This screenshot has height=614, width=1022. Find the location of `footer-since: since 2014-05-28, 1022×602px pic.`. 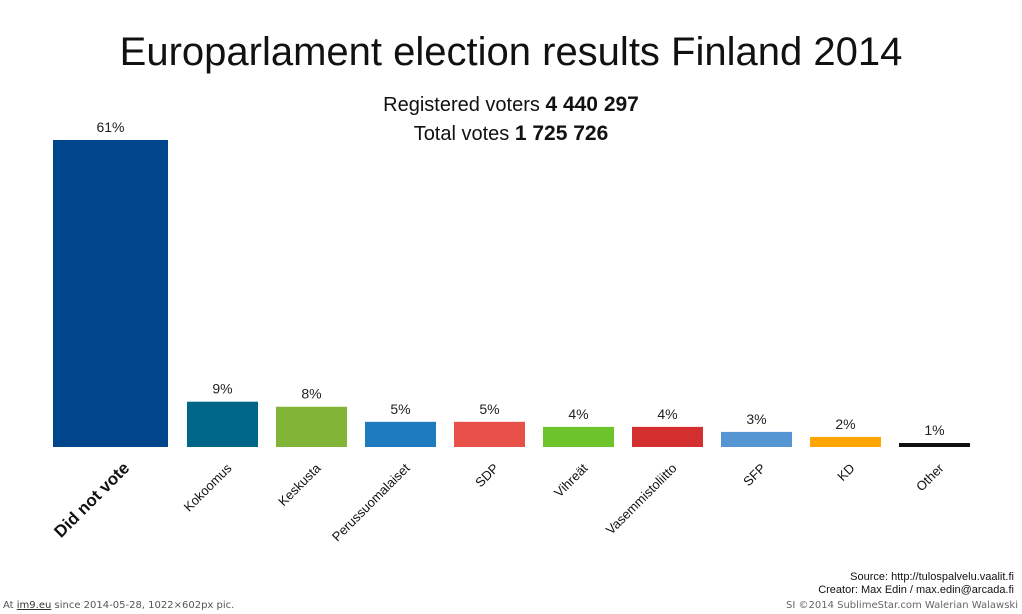

footer-since: since 2014-05-28, 1022×602px pic. is located at coordinates (144, 605).